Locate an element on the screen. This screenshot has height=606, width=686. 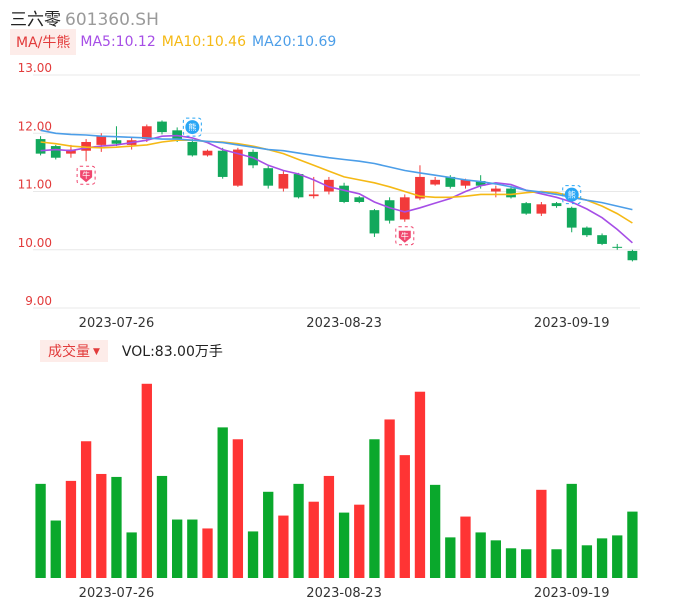
y-tick-label: 12.00 is located at coordinates (35, 126).